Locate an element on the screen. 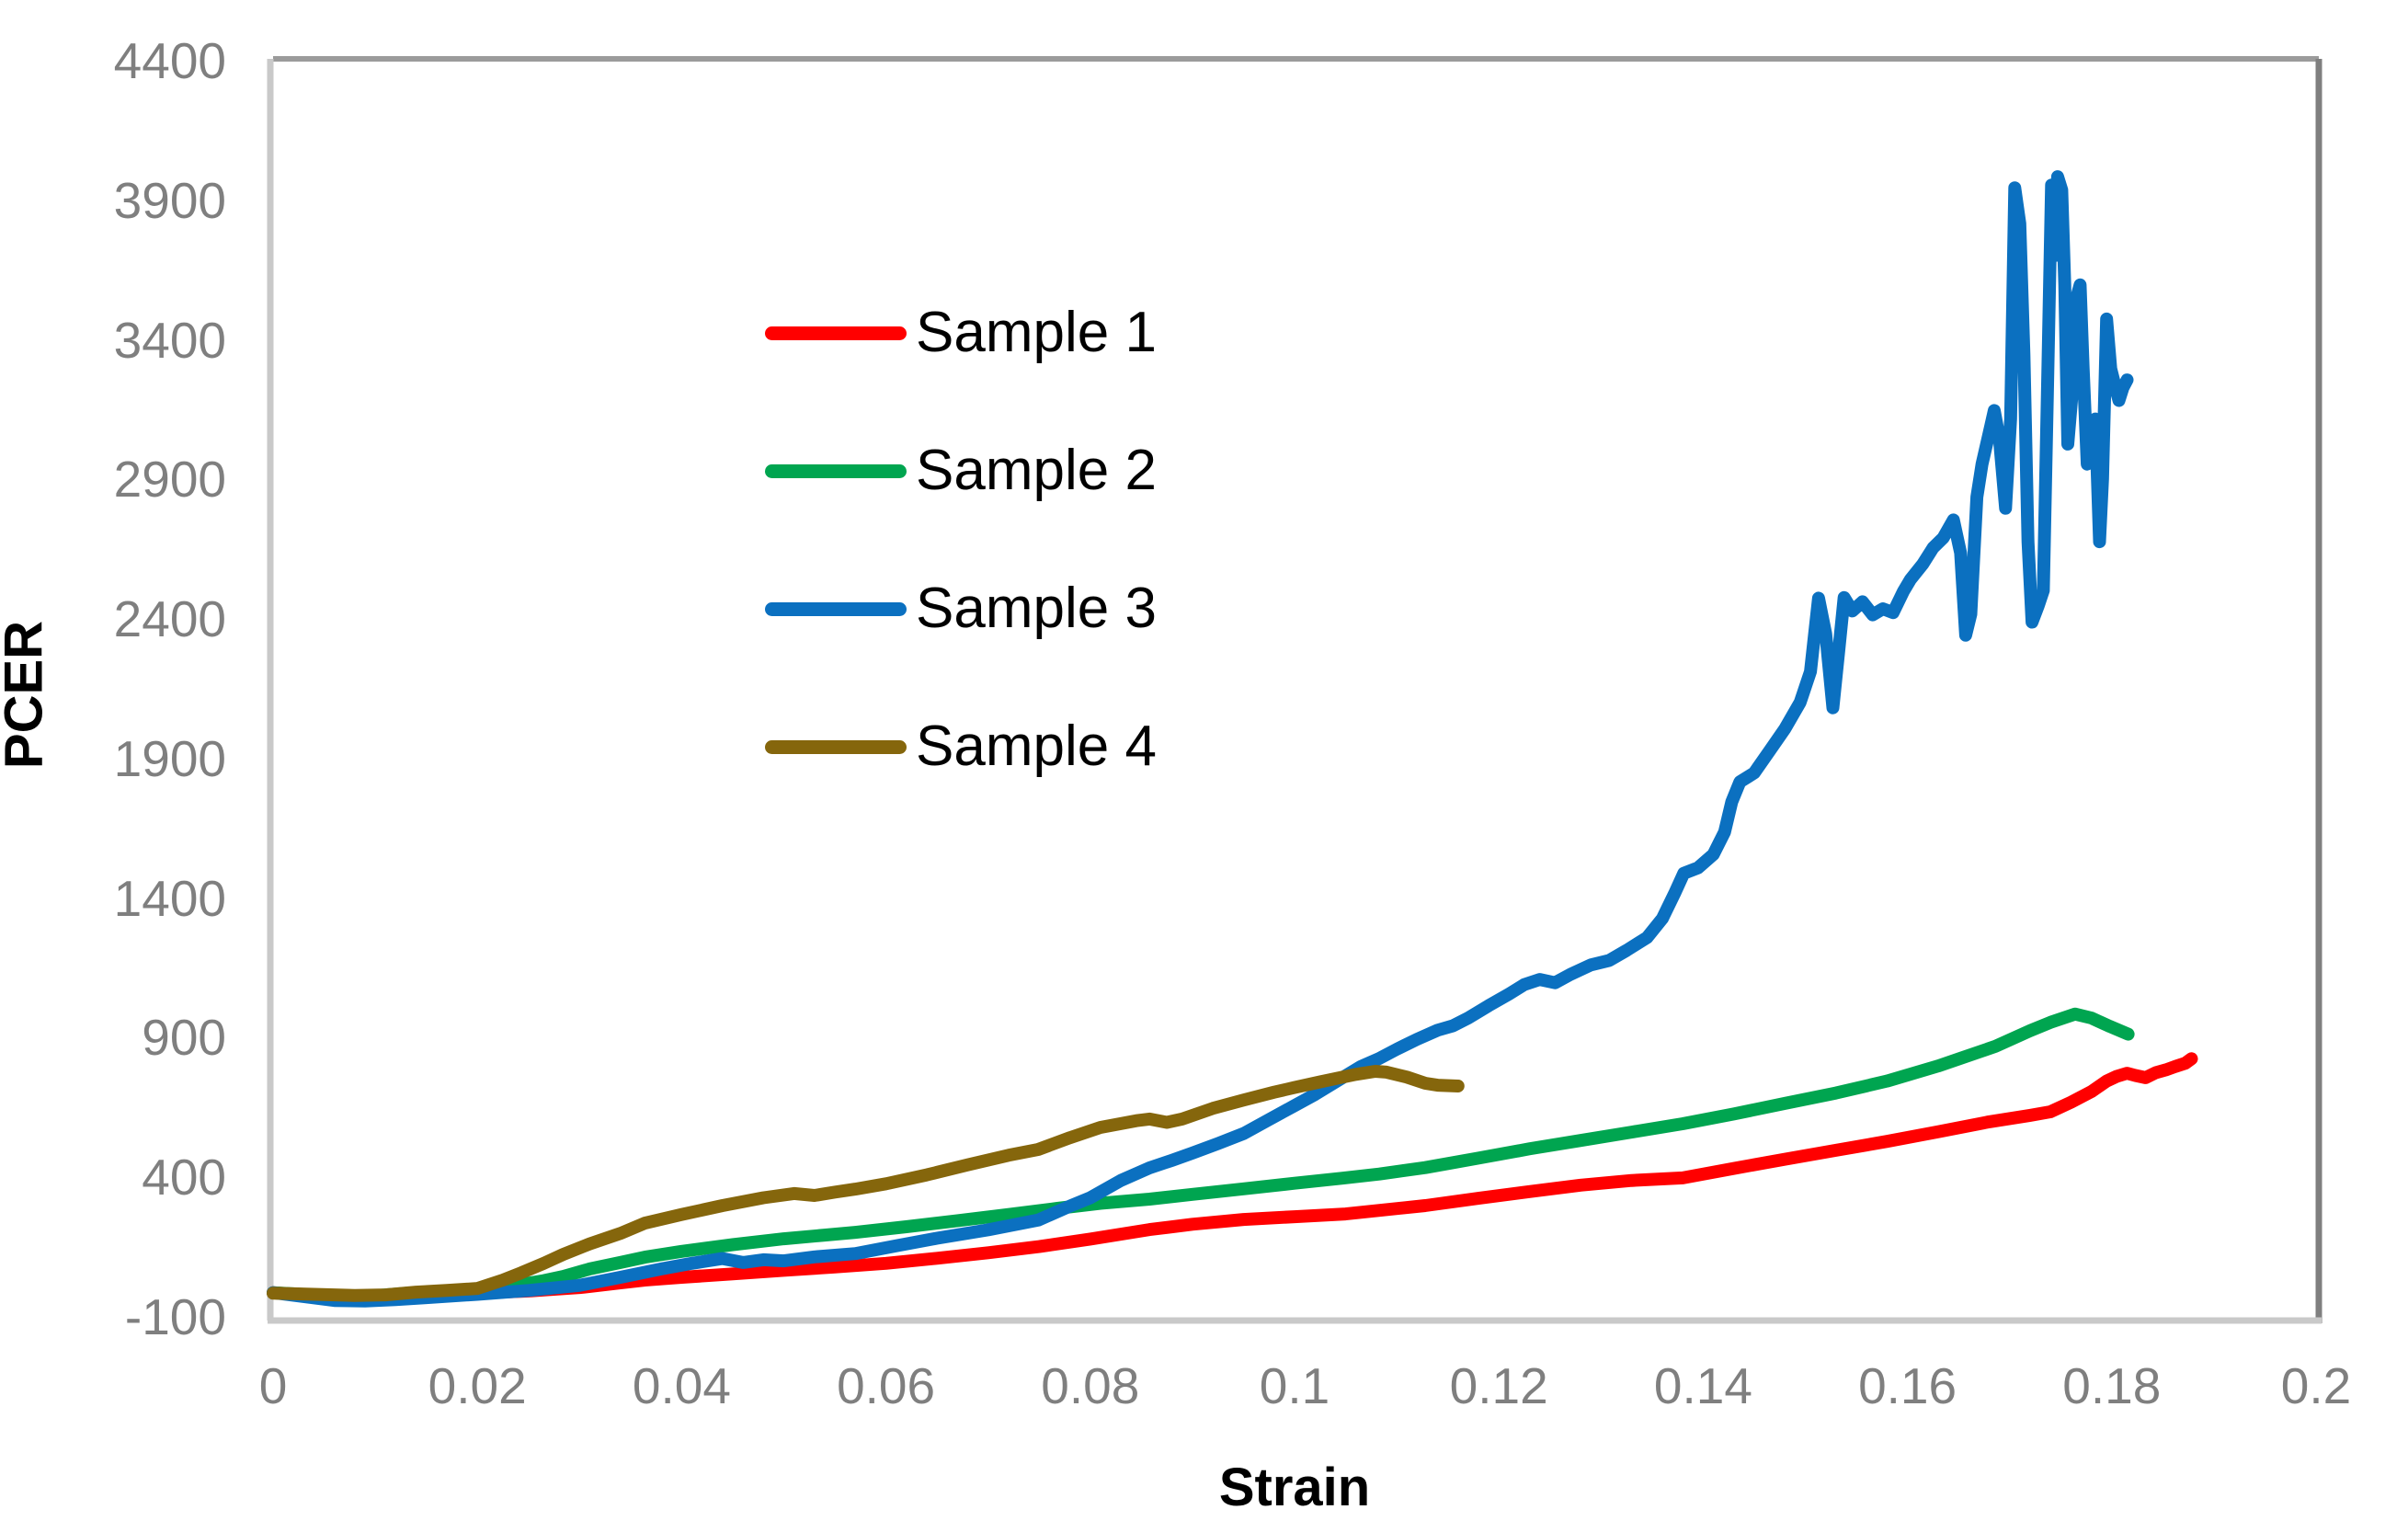  x-tick-label: 0.16 is located at coordinates (1907, 1385).